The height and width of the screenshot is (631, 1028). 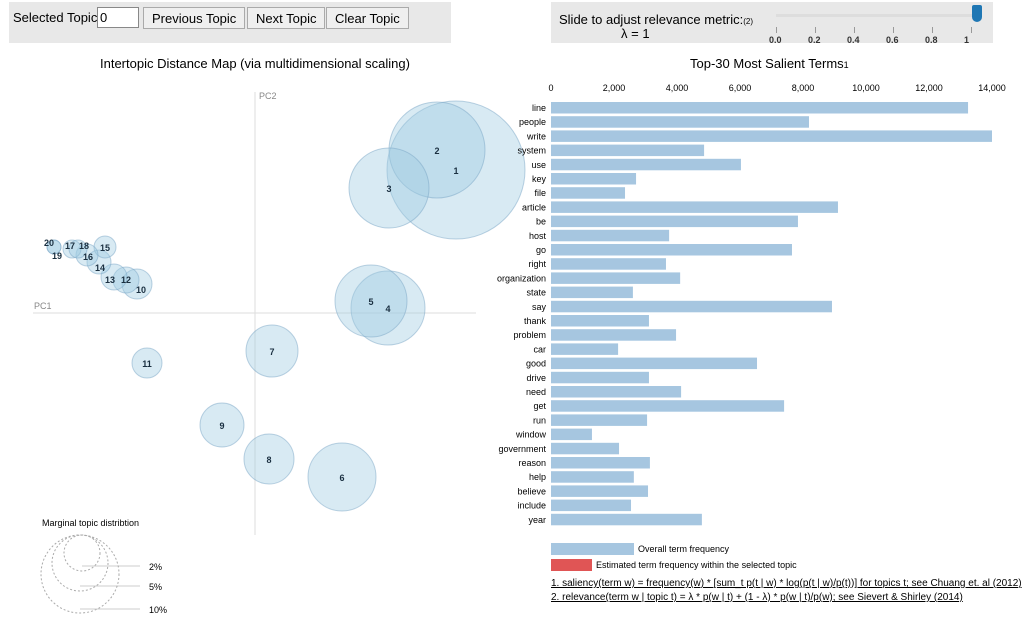 What do you see at coordinates (531, 491) in the screenshot?
I see `term-label: believe` at bounding box center [531, 491].